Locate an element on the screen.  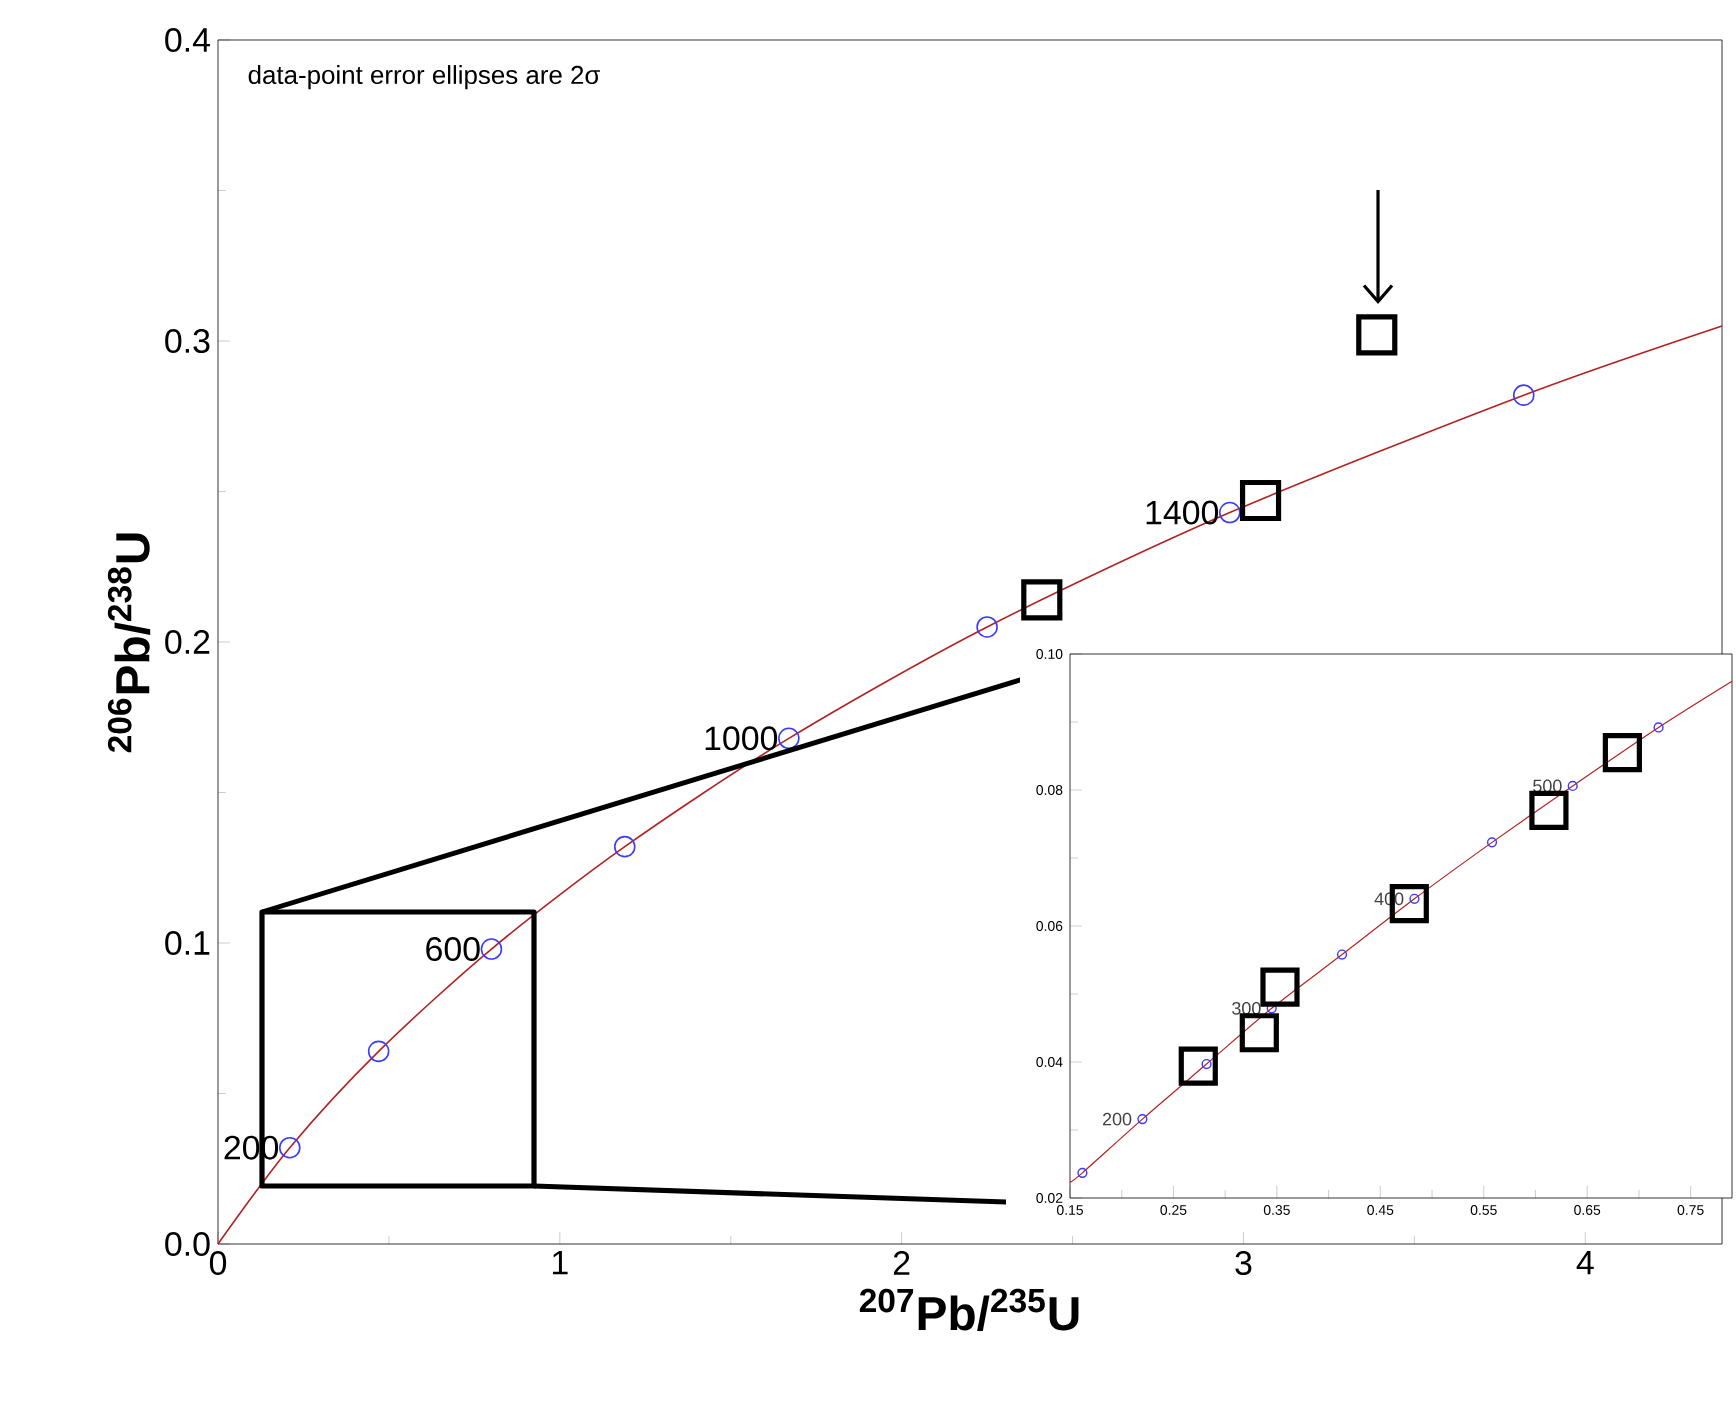
x-tick-label: 2 is located at coordinates (901, 1263).